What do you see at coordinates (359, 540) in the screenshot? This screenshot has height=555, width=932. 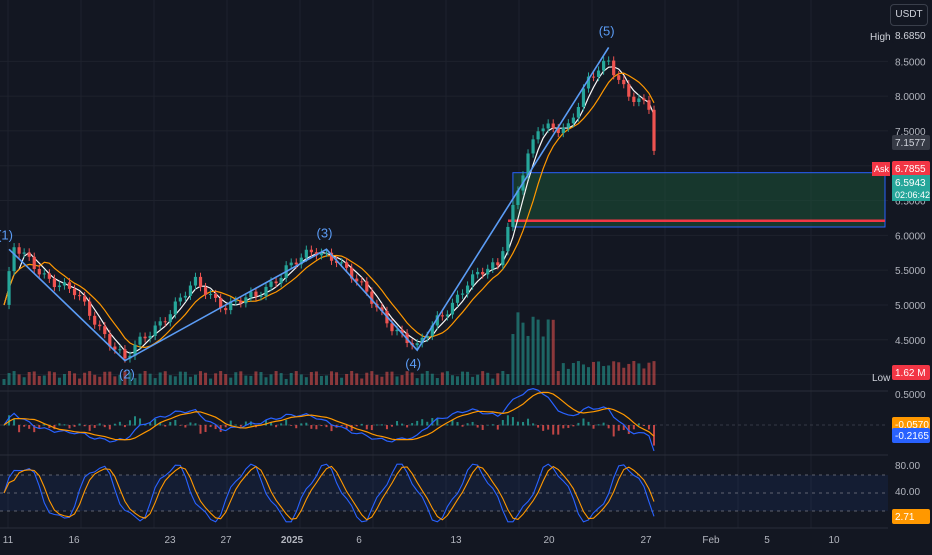 I see `time-tick-label: 6` at bounding box center [359, 540].